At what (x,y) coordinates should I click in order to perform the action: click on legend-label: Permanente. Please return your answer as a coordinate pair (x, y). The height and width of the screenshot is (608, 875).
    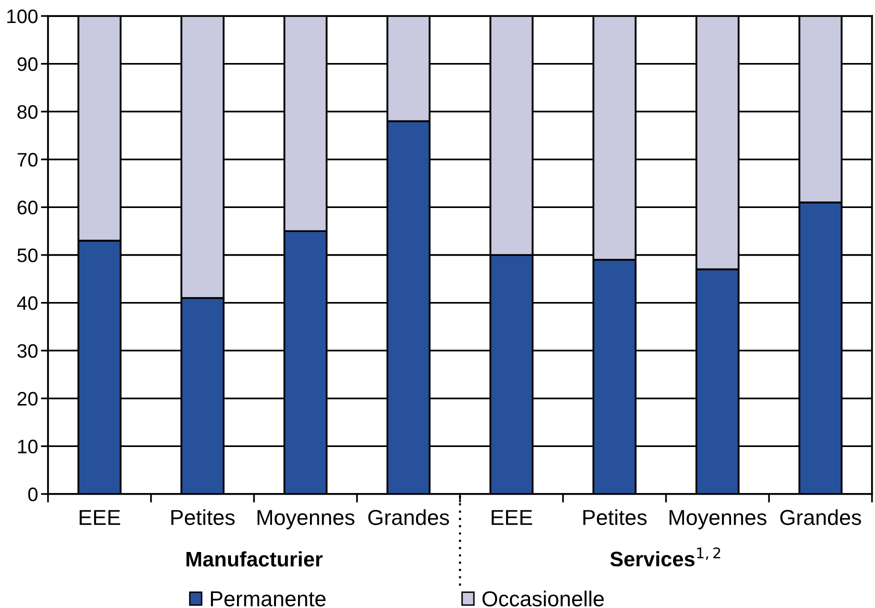
    Looking at the image, I should click on (268, 598).